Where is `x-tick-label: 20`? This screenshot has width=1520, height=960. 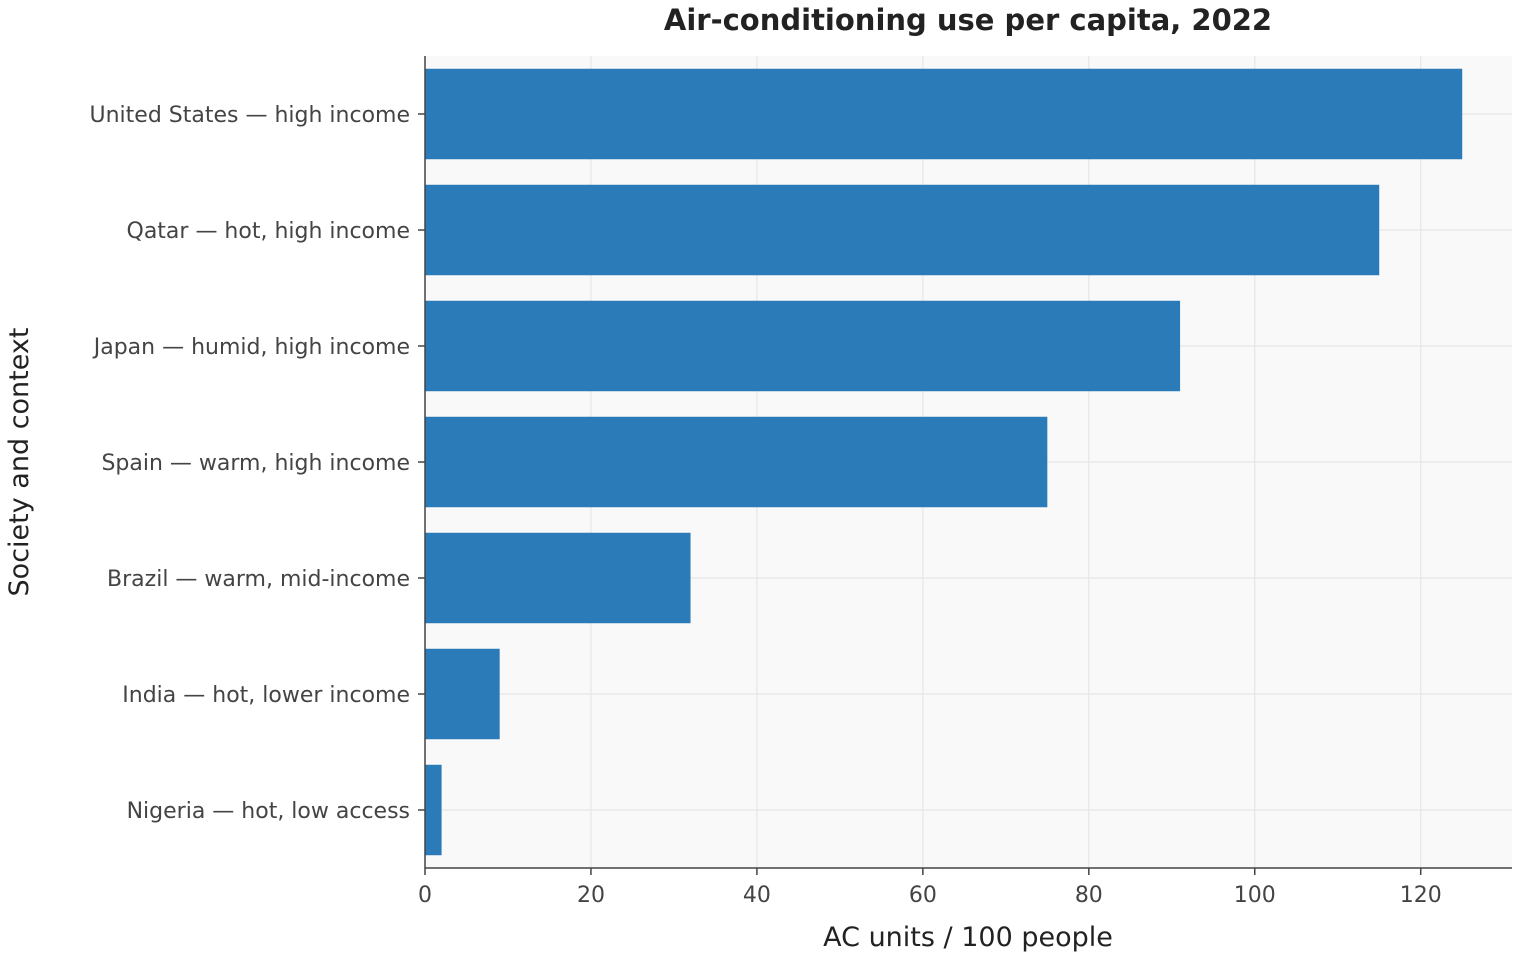
x-tick-label: 20 is located at coordinates (591, 895).